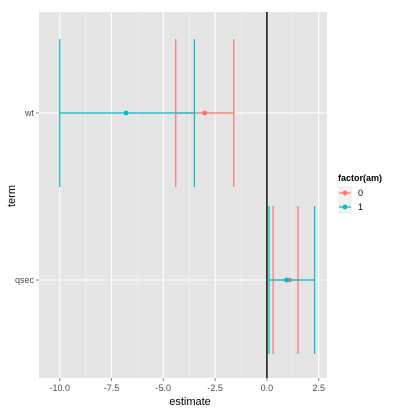 The image size is (415, 415). I want to click on y-axis-title: term, so click(12, 196).